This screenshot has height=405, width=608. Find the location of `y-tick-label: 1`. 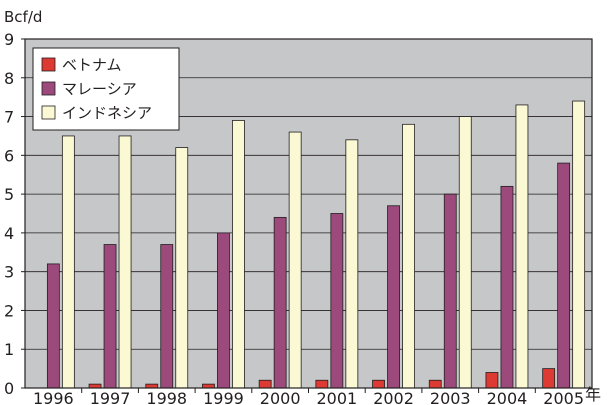

y-tick-label: 1 is located at coordinates (9, 349).